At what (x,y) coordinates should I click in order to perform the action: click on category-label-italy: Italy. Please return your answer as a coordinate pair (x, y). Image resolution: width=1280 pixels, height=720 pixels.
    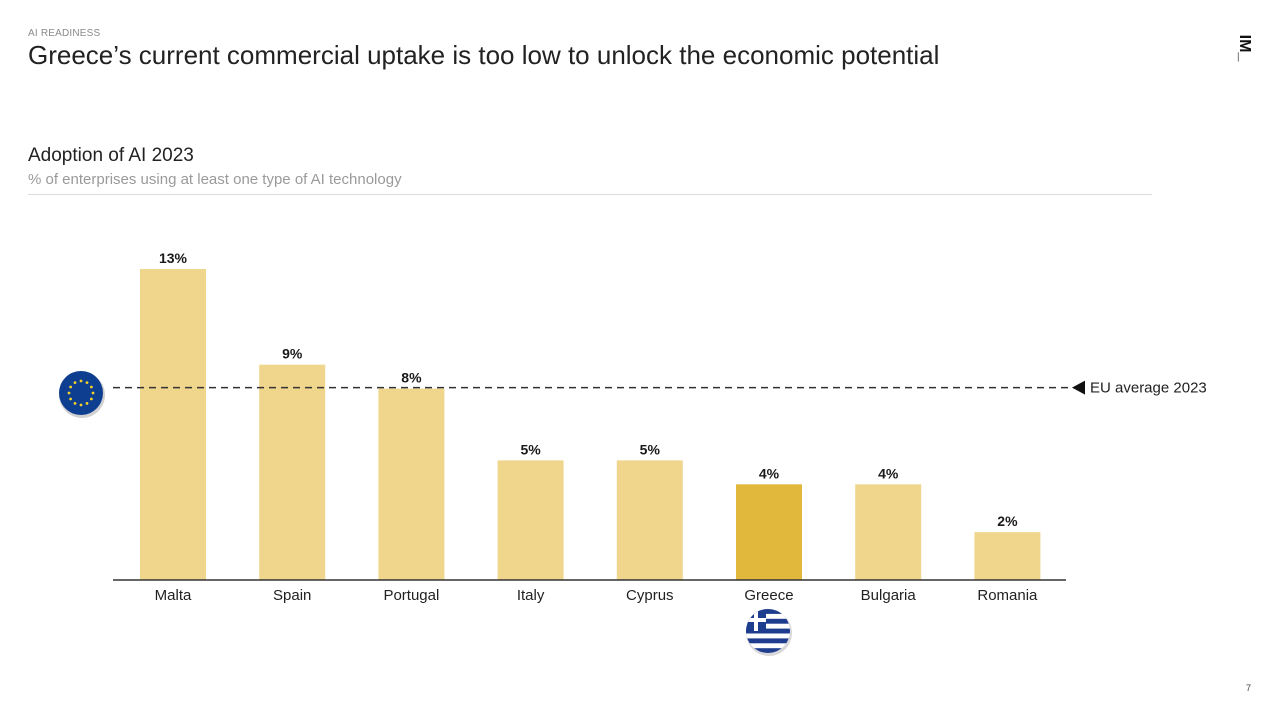
    Looking at the image, I should click on (531, 595).